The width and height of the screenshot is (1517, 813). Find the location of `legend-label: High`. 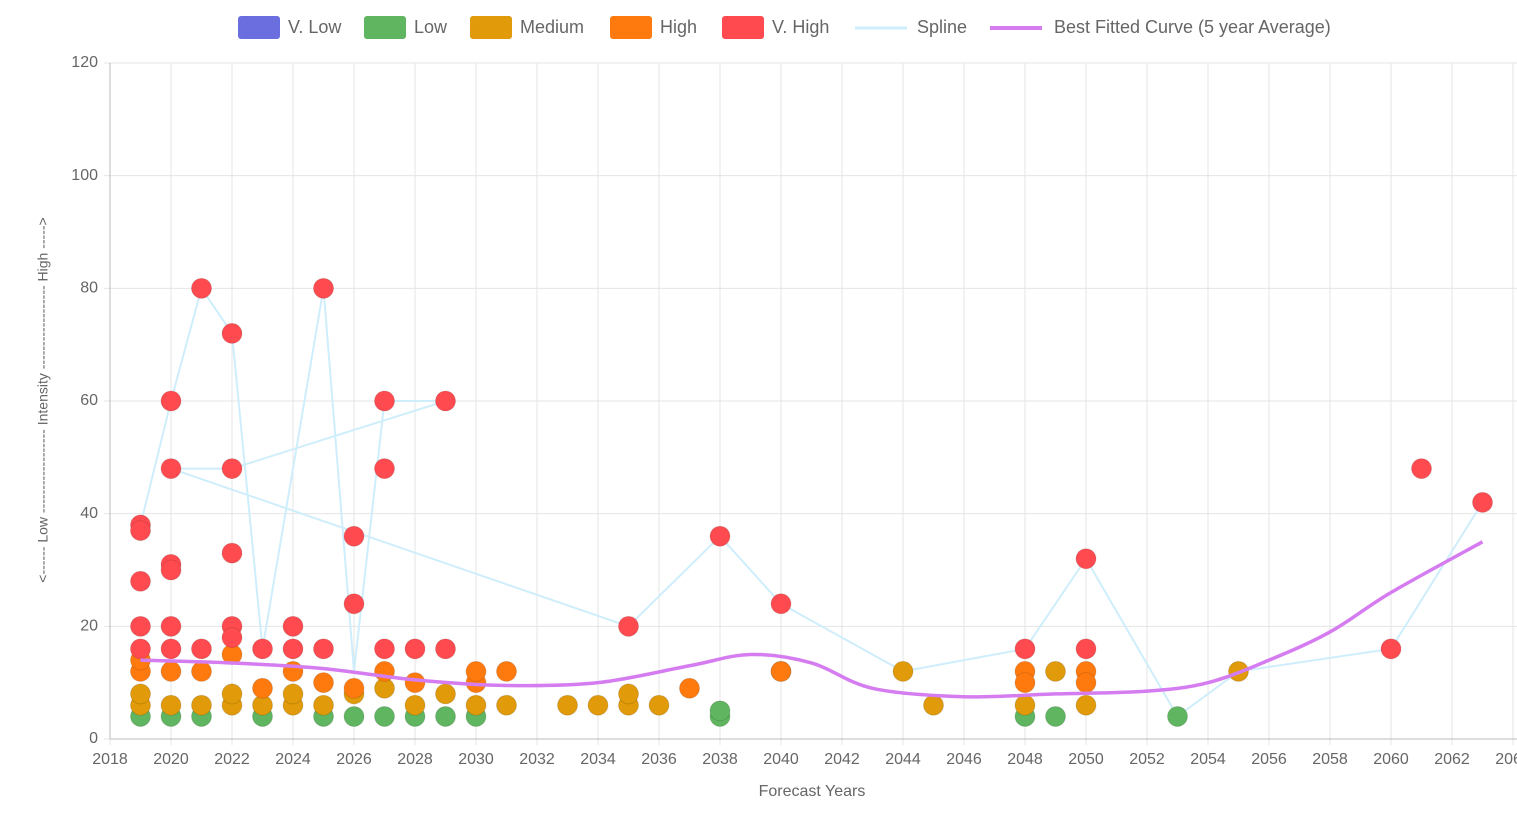

legend-label: High is located at coordinates (678, 27).